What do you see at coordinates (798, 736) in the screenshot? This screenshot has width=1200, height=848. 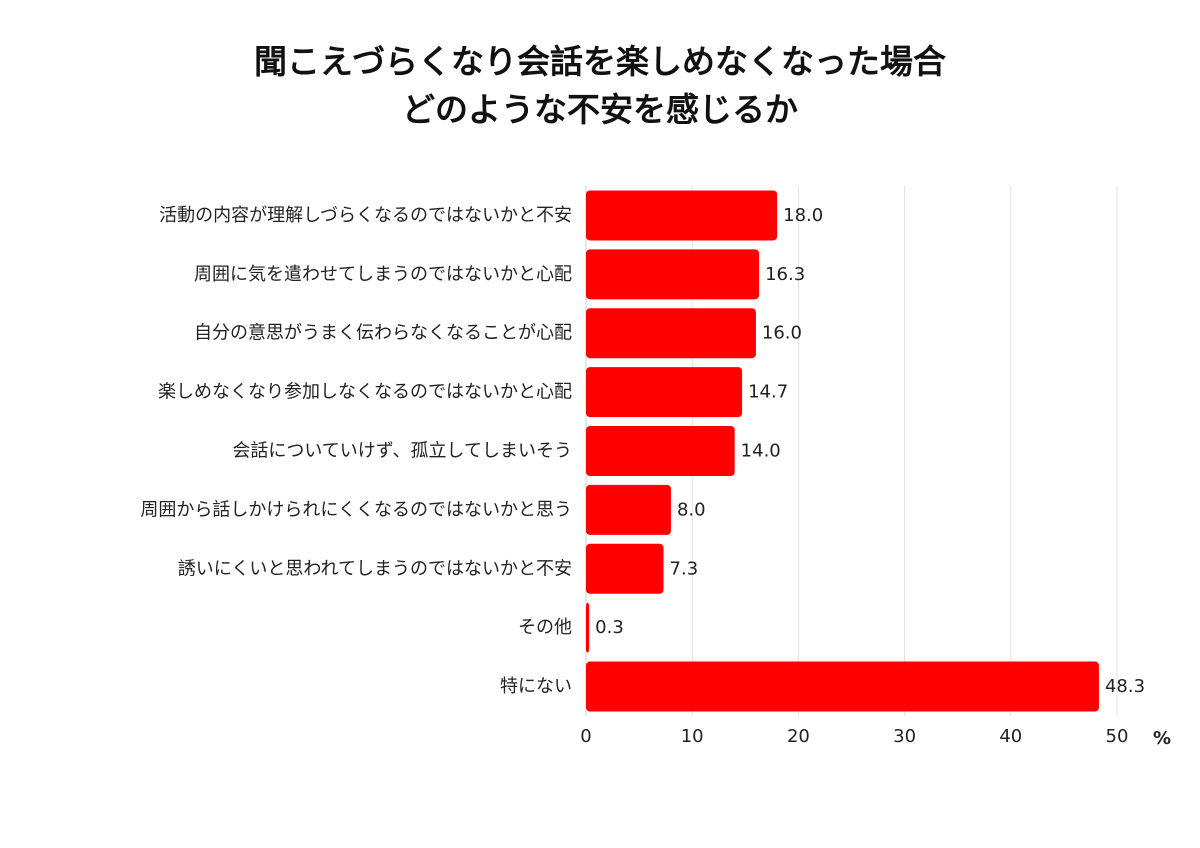 I see `x-tick-label: 20` at bounding box center [798, 736].